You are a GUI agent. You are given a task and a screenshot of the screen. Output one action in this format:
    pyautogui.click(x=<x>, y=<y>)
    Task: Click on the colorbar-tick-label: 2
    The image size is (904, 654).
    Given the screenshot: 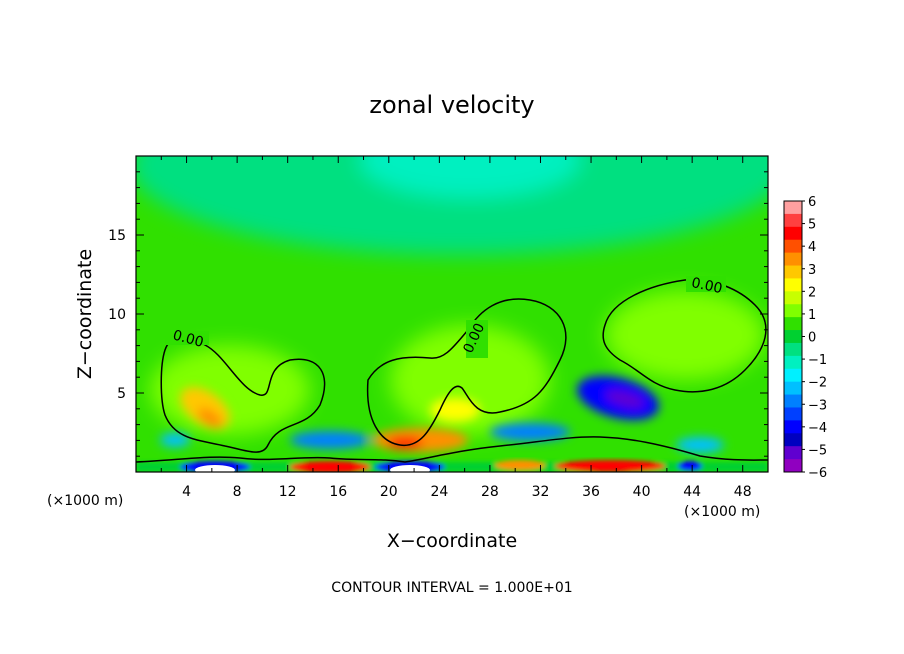 What is the action you would take?
    pyautogui.click(x=812, y=292)
    